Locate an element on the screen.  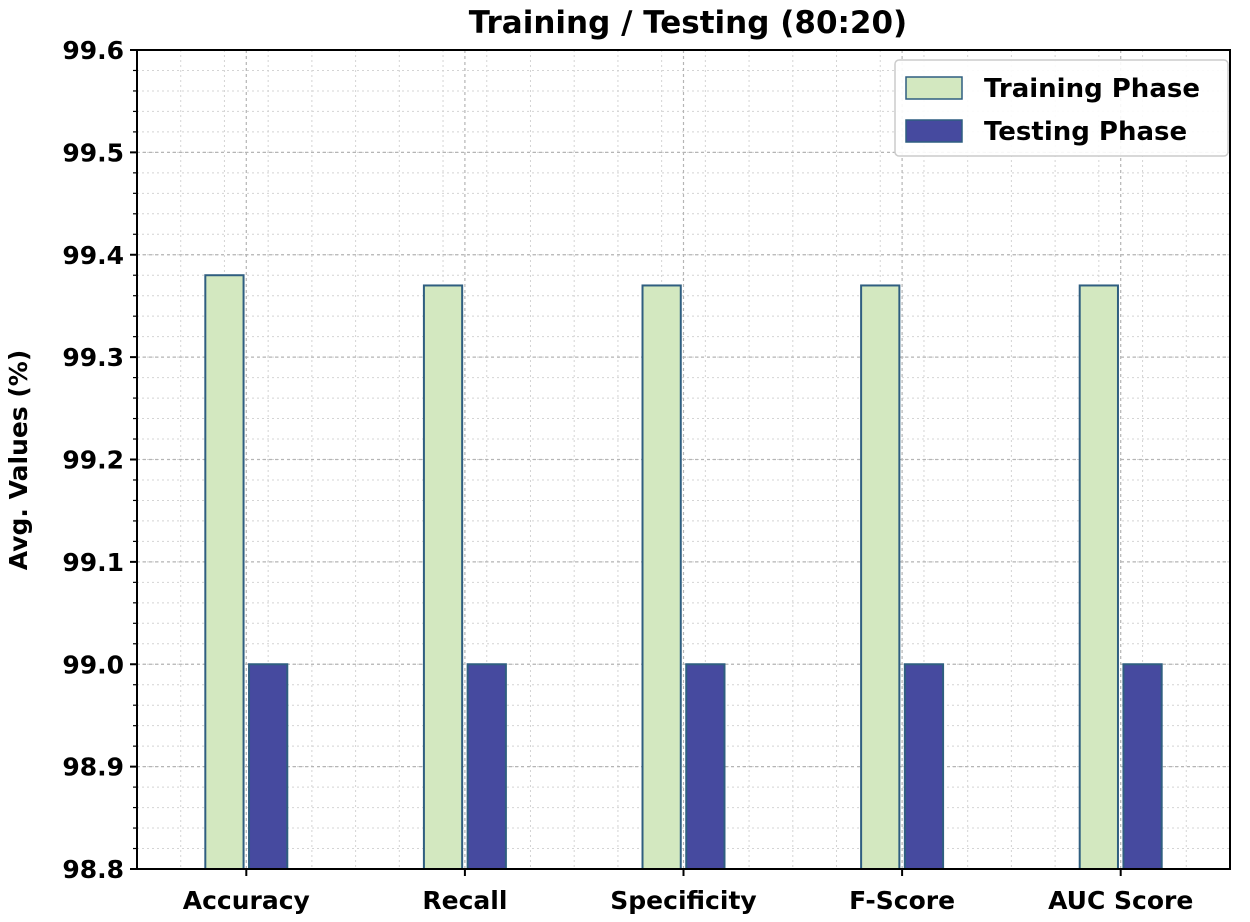
y-tick-label: 98.9 is located at coordinates (93, 767).